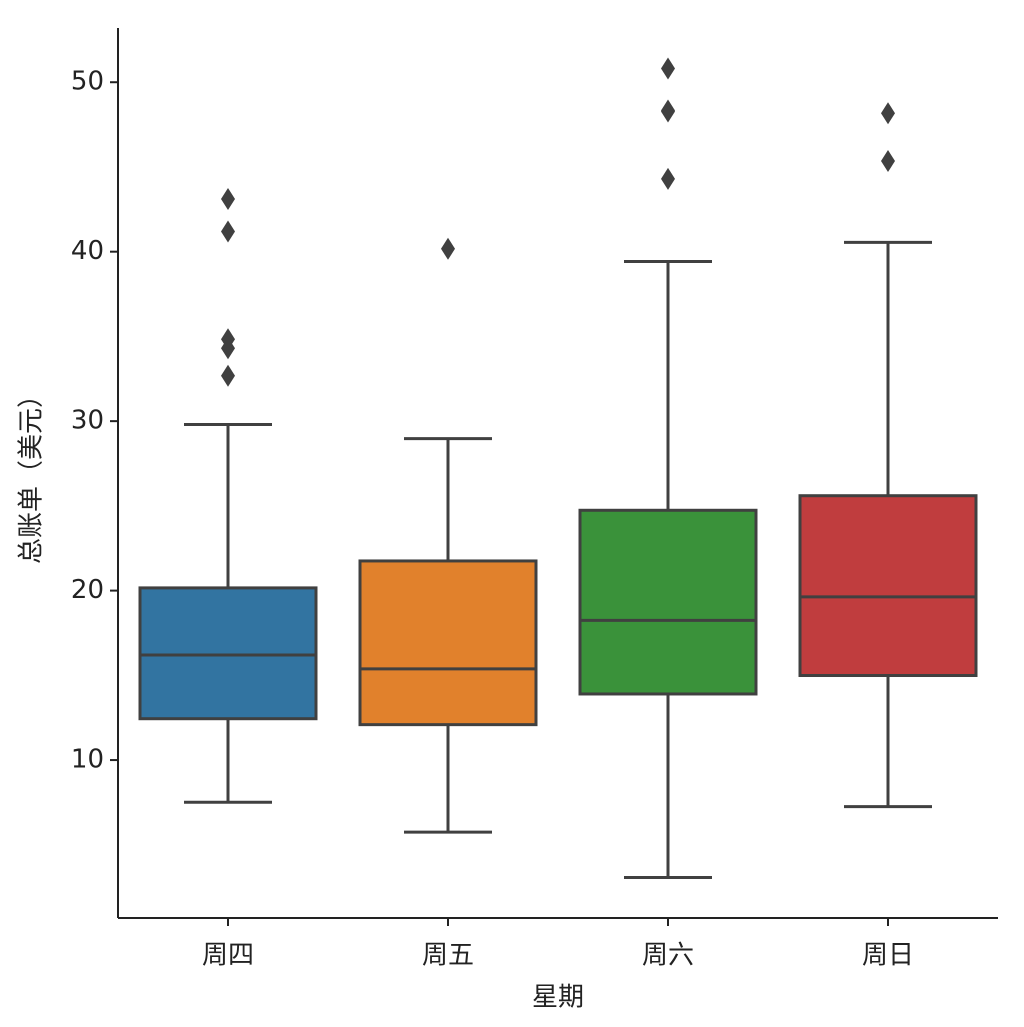 The height and width of the screenshot is (1027, 1024). Describe the element at coordinates (888, 956) in the screenshot. I see `x-tick-label: 周日` at that location.